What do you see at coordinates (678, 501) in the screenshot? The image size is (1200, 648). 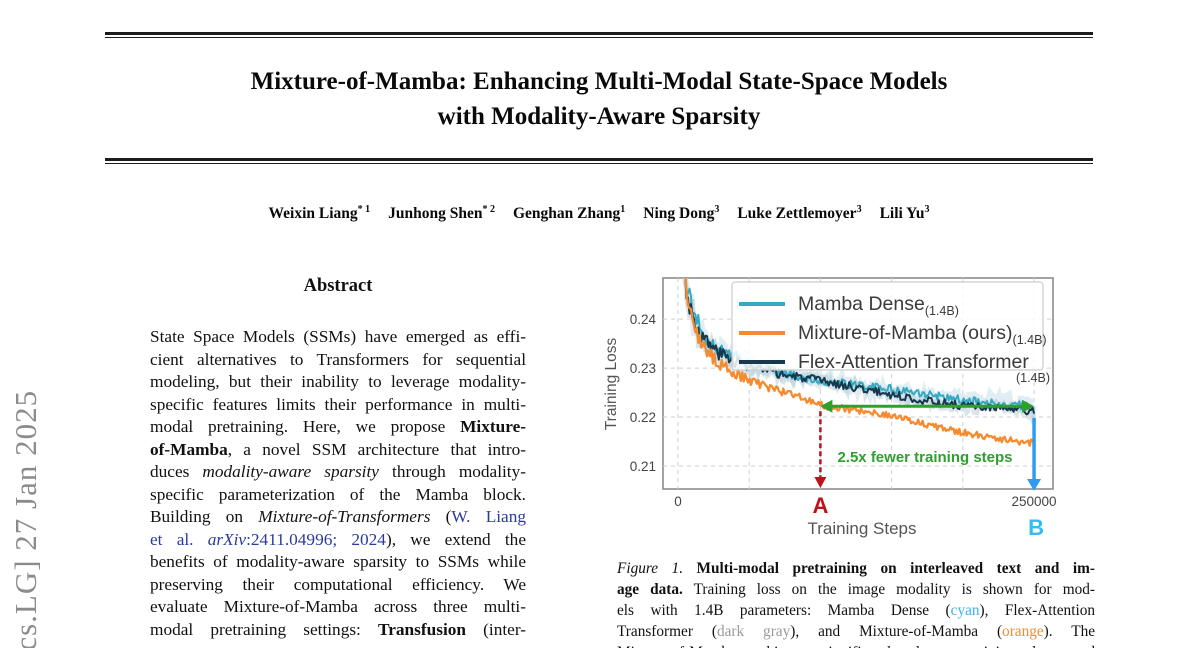 I see `x-tick-label: 0` at bounding box center [678, 501].